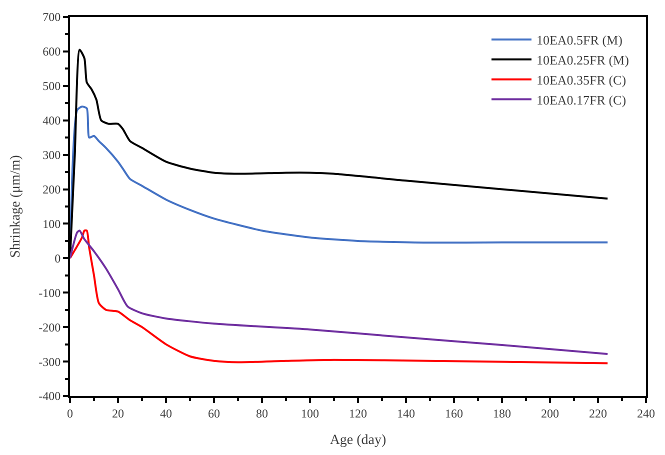 The width and height of the screenshot is (665, 455). I want to click on y-tick-label: 400, so click(51, 121).